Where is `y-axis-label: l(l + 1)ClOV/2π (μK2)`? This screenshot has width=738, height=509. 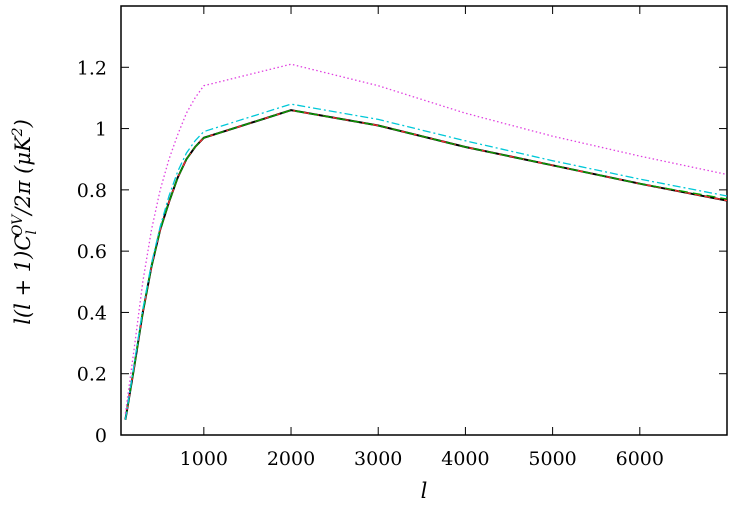 y-axis-label: l(l + 1)ClOV/2π (μK2) is located at coordinates (25, 222).